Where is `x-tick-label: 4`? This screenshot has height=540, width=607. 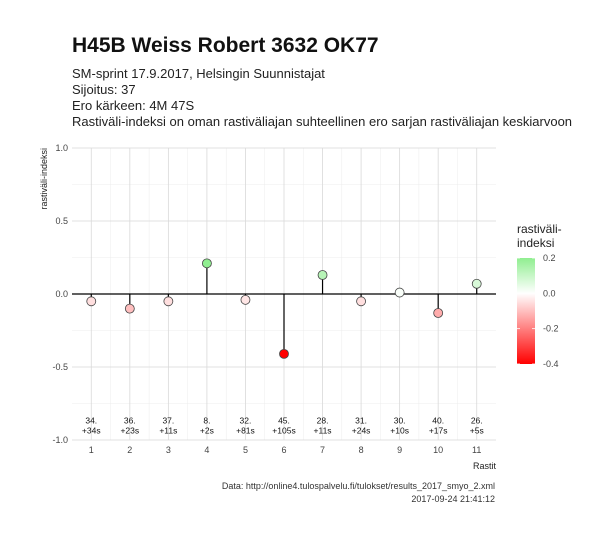
x-tick-label: 4 is located at coordinates (206, 450).